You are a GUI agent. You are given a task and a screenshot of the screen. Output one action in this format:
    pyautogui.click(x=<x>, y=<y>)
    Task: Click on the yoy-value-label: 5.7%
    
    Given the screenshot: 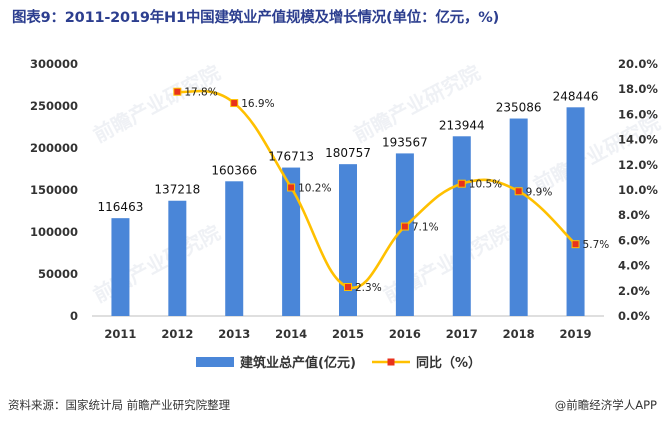 What is the action you would take?
    pyautogui.click(x=596, y=245)
    